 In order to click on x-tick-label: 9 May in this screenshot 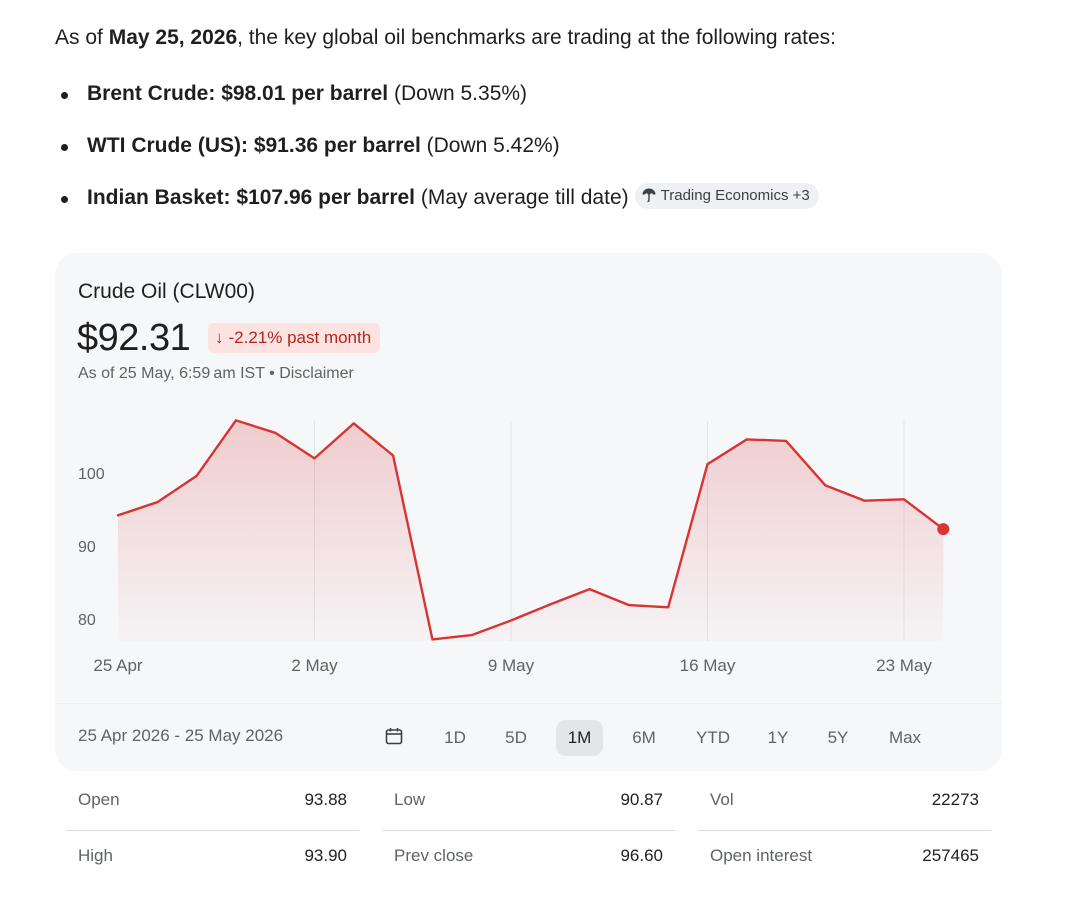, I will do `click(511, 665)`.